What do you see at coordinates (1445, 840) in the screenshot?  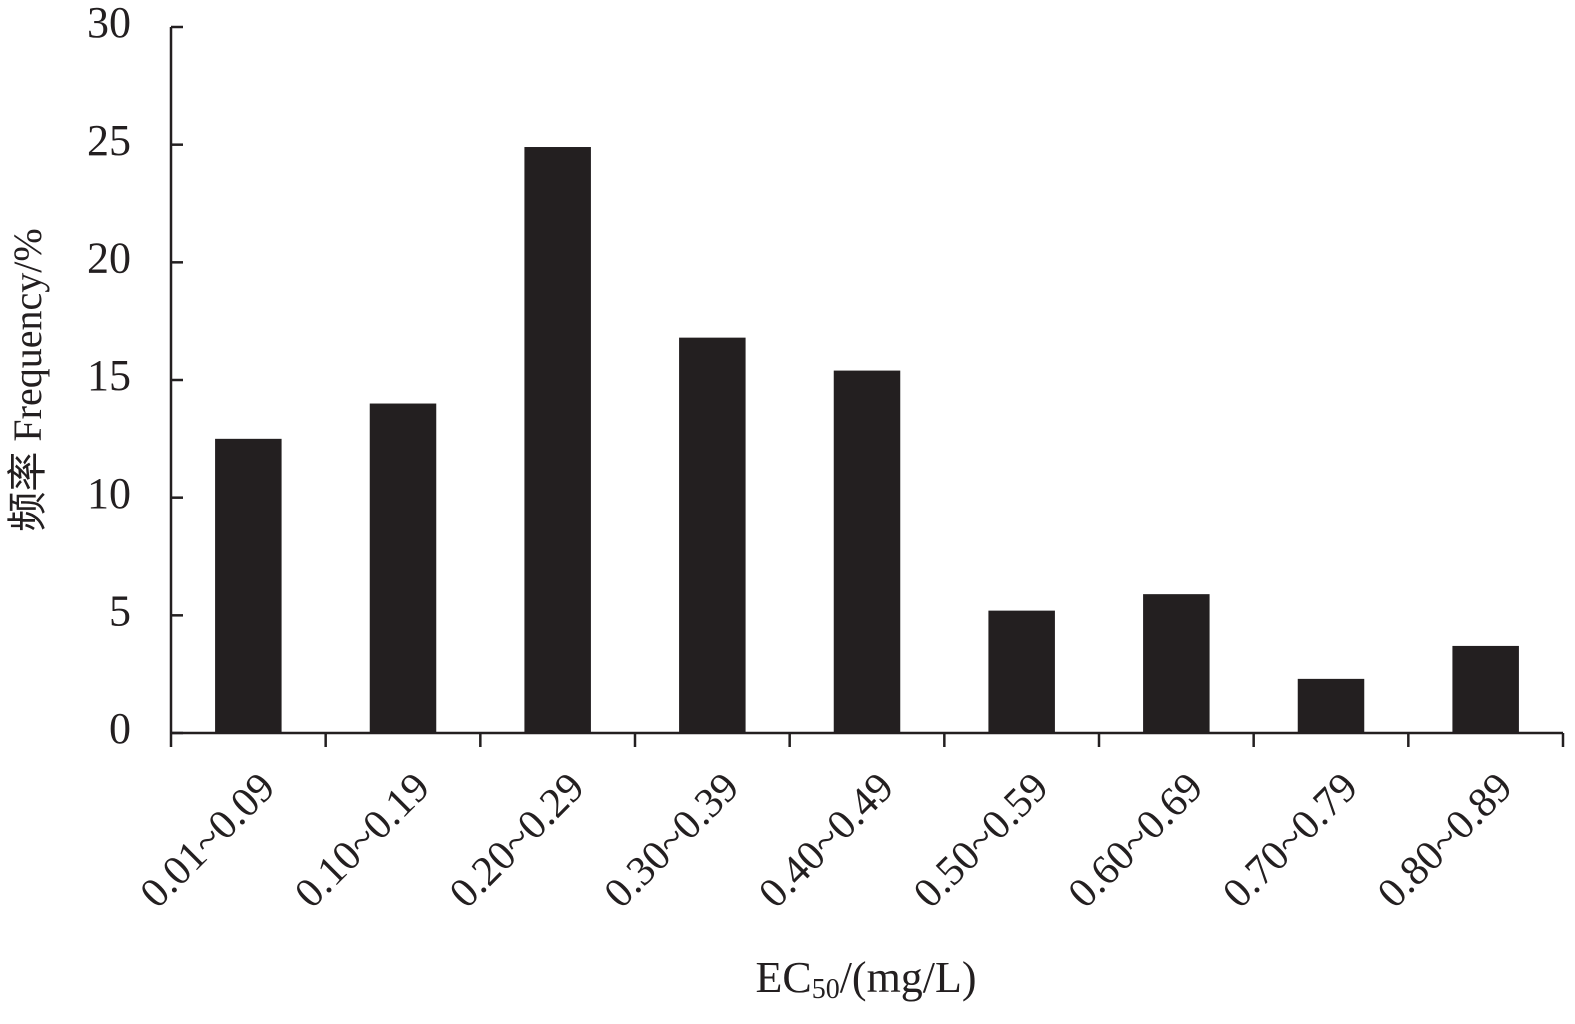 I see `x-tick-label: 0.80~0.89` at bounding box center [1445, 840].